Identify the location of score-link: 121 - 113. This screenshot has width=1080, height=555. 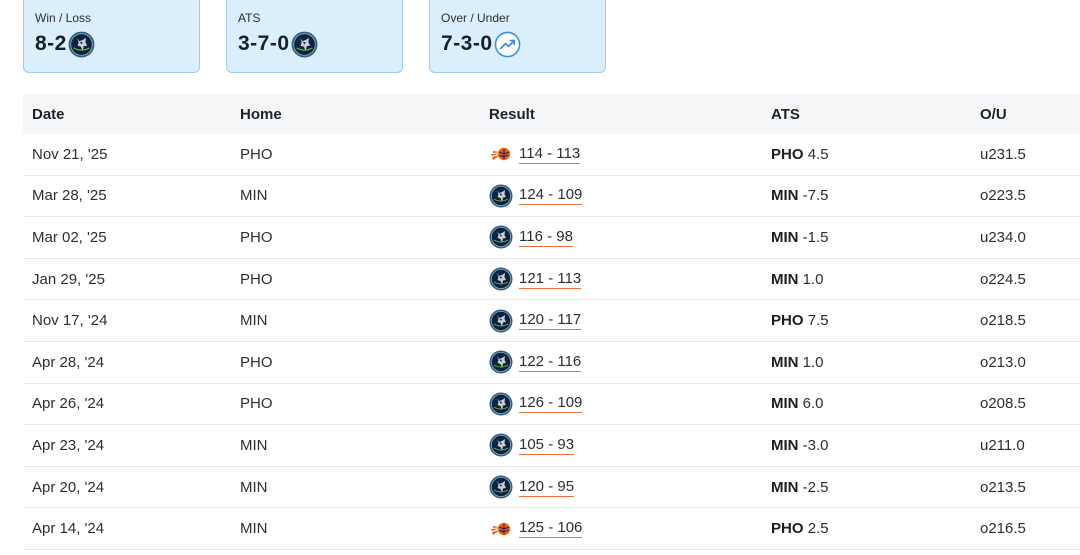
(550, 279).